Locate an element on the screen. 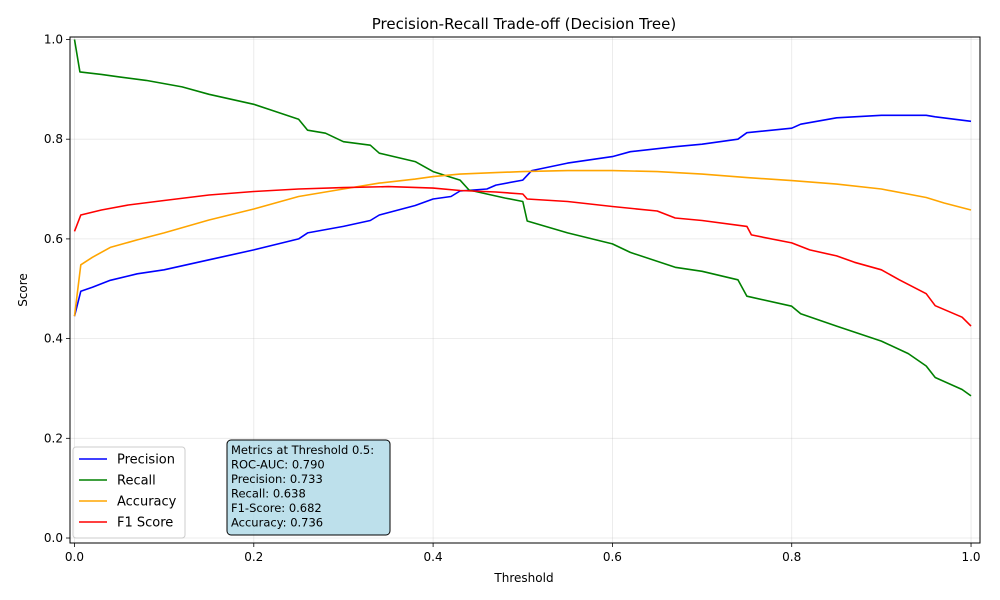  legend-label-recall: Recall is located at coordinates (136, 481).